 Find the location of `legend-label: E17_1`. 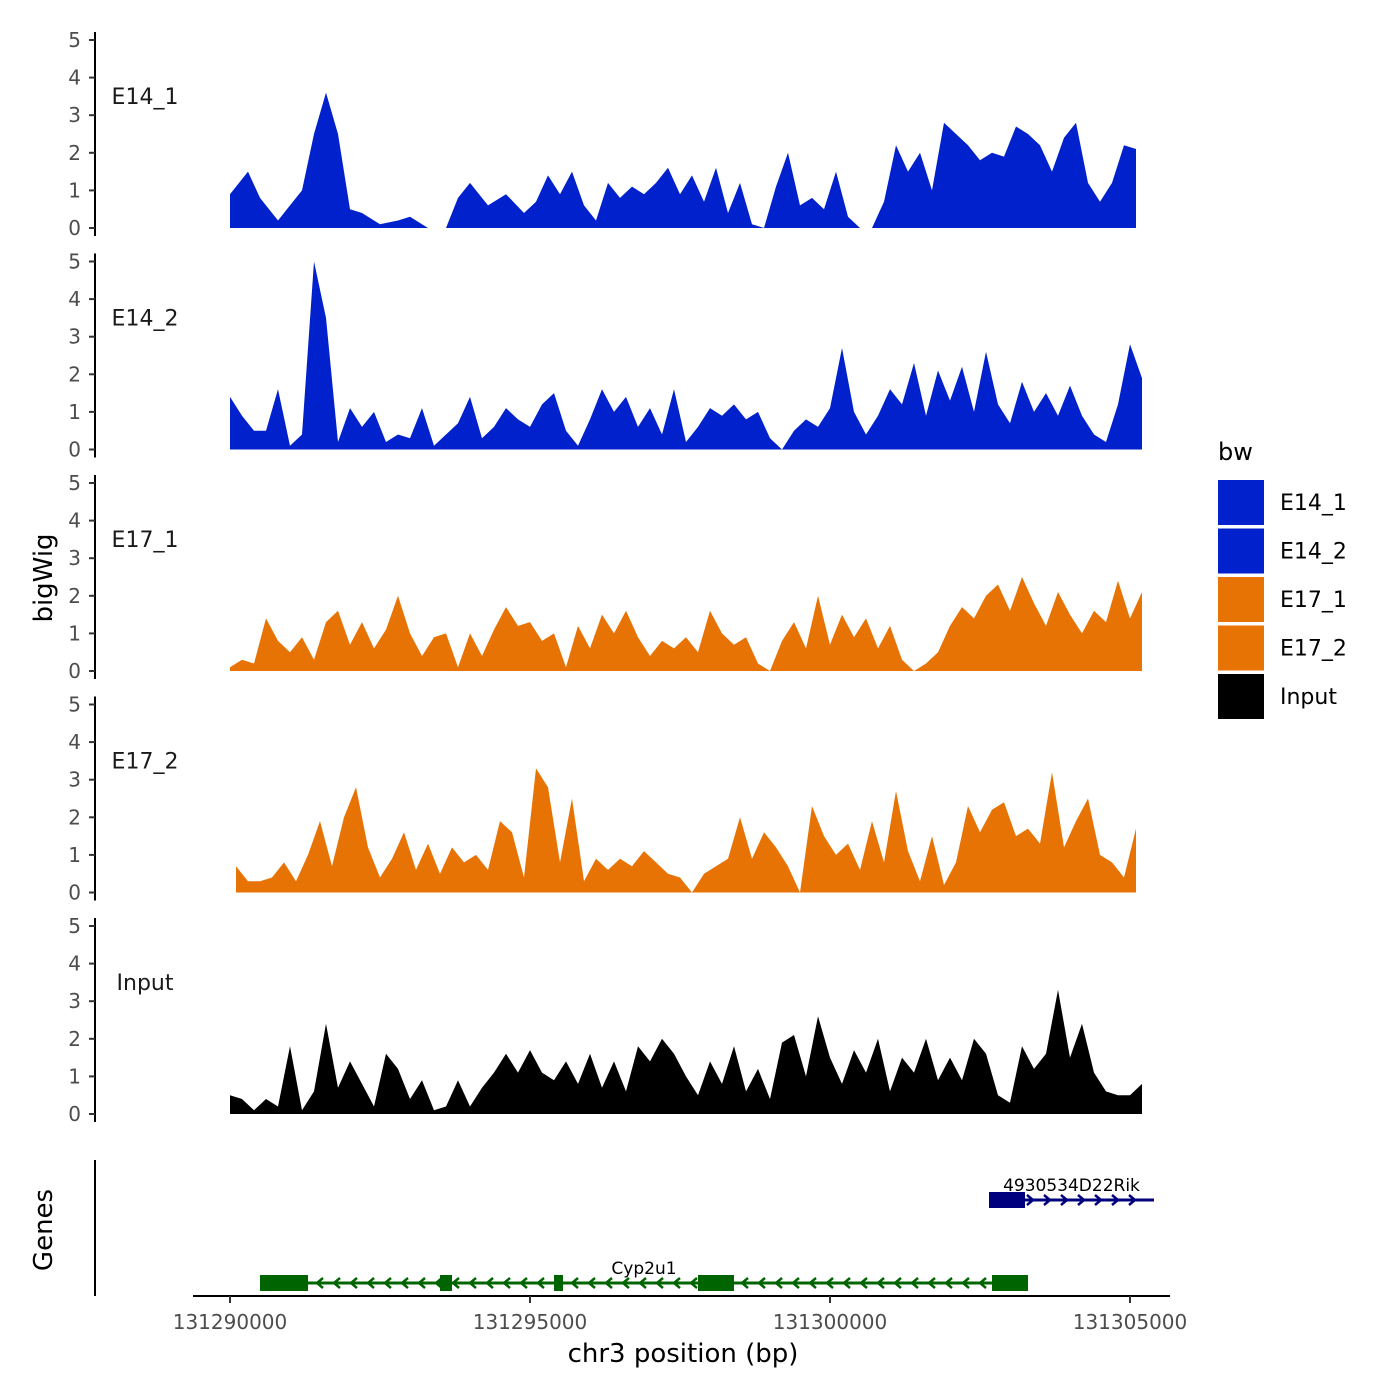

legend-label: E17_1 is located at coordinates (1313, 600).